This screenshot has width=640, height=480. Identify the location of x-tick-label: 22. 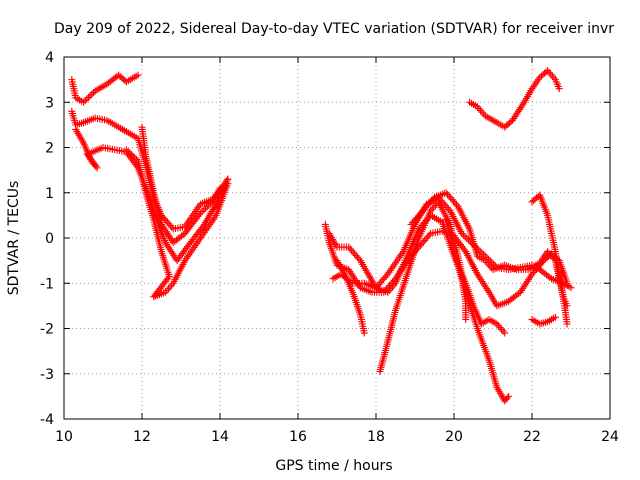
(532, 437).